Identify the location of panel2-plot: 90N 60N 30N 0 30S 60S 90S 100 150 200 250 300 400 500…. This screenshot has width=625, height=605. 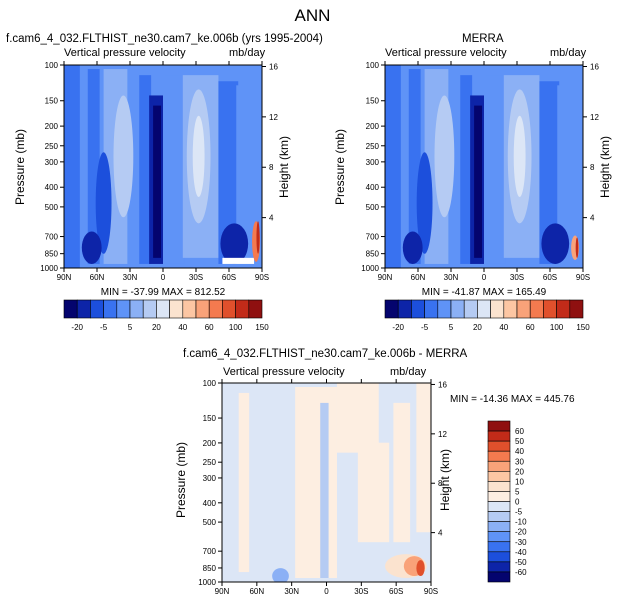
(480, 171).